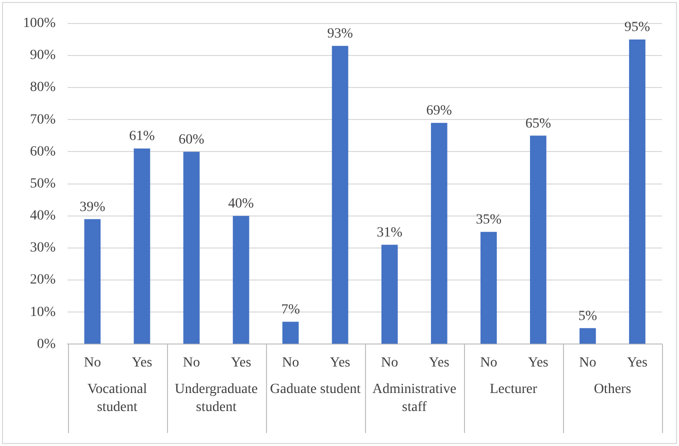  I want to click on y-tick-label: 100%, so click(39, 24).